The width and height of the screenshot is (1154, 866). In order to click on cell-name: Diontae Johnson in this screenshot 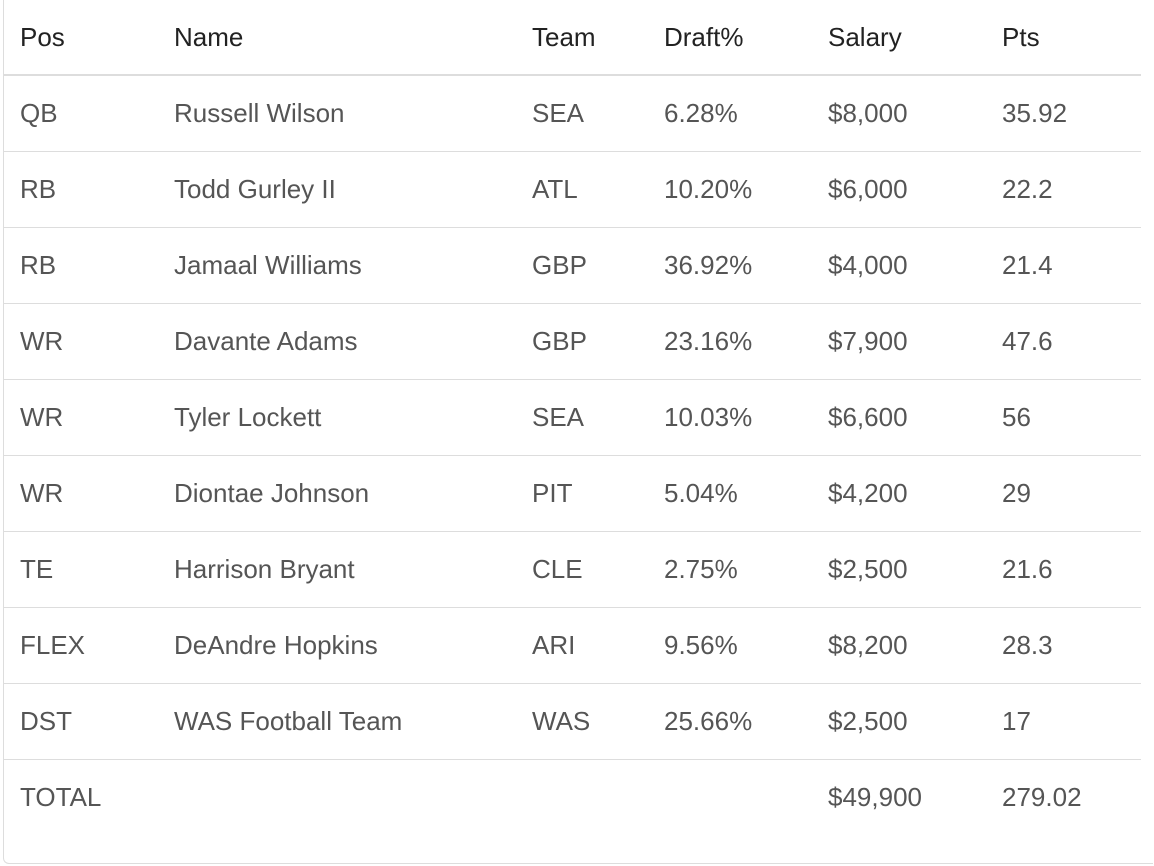, I will do `click(337, 493)`.